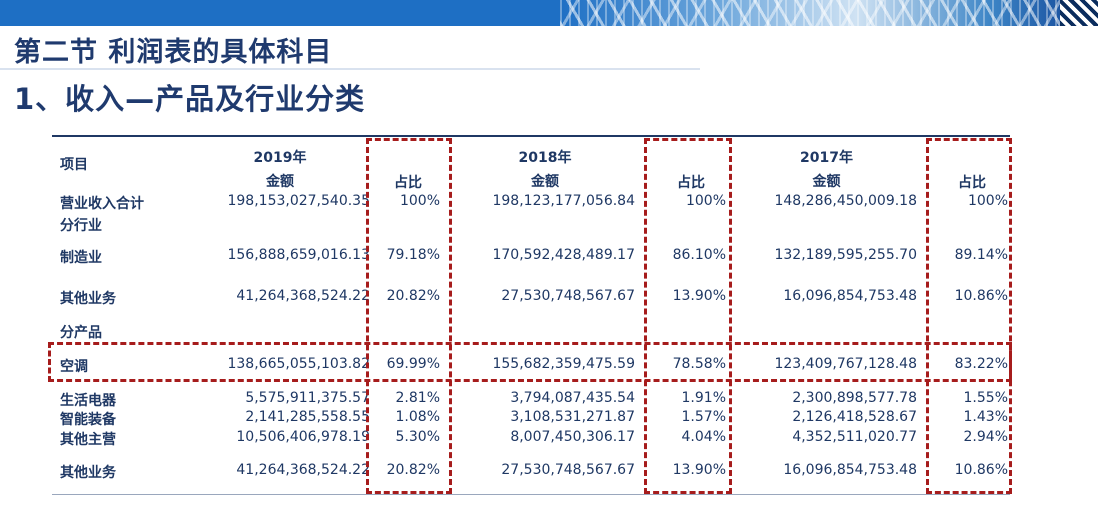 The width and height of the screenshot is (1098, 506). Describe the element at coordinates (563, 255) in the screenshot. I see `amount-2018: 170,592,428,489.17` at that location.